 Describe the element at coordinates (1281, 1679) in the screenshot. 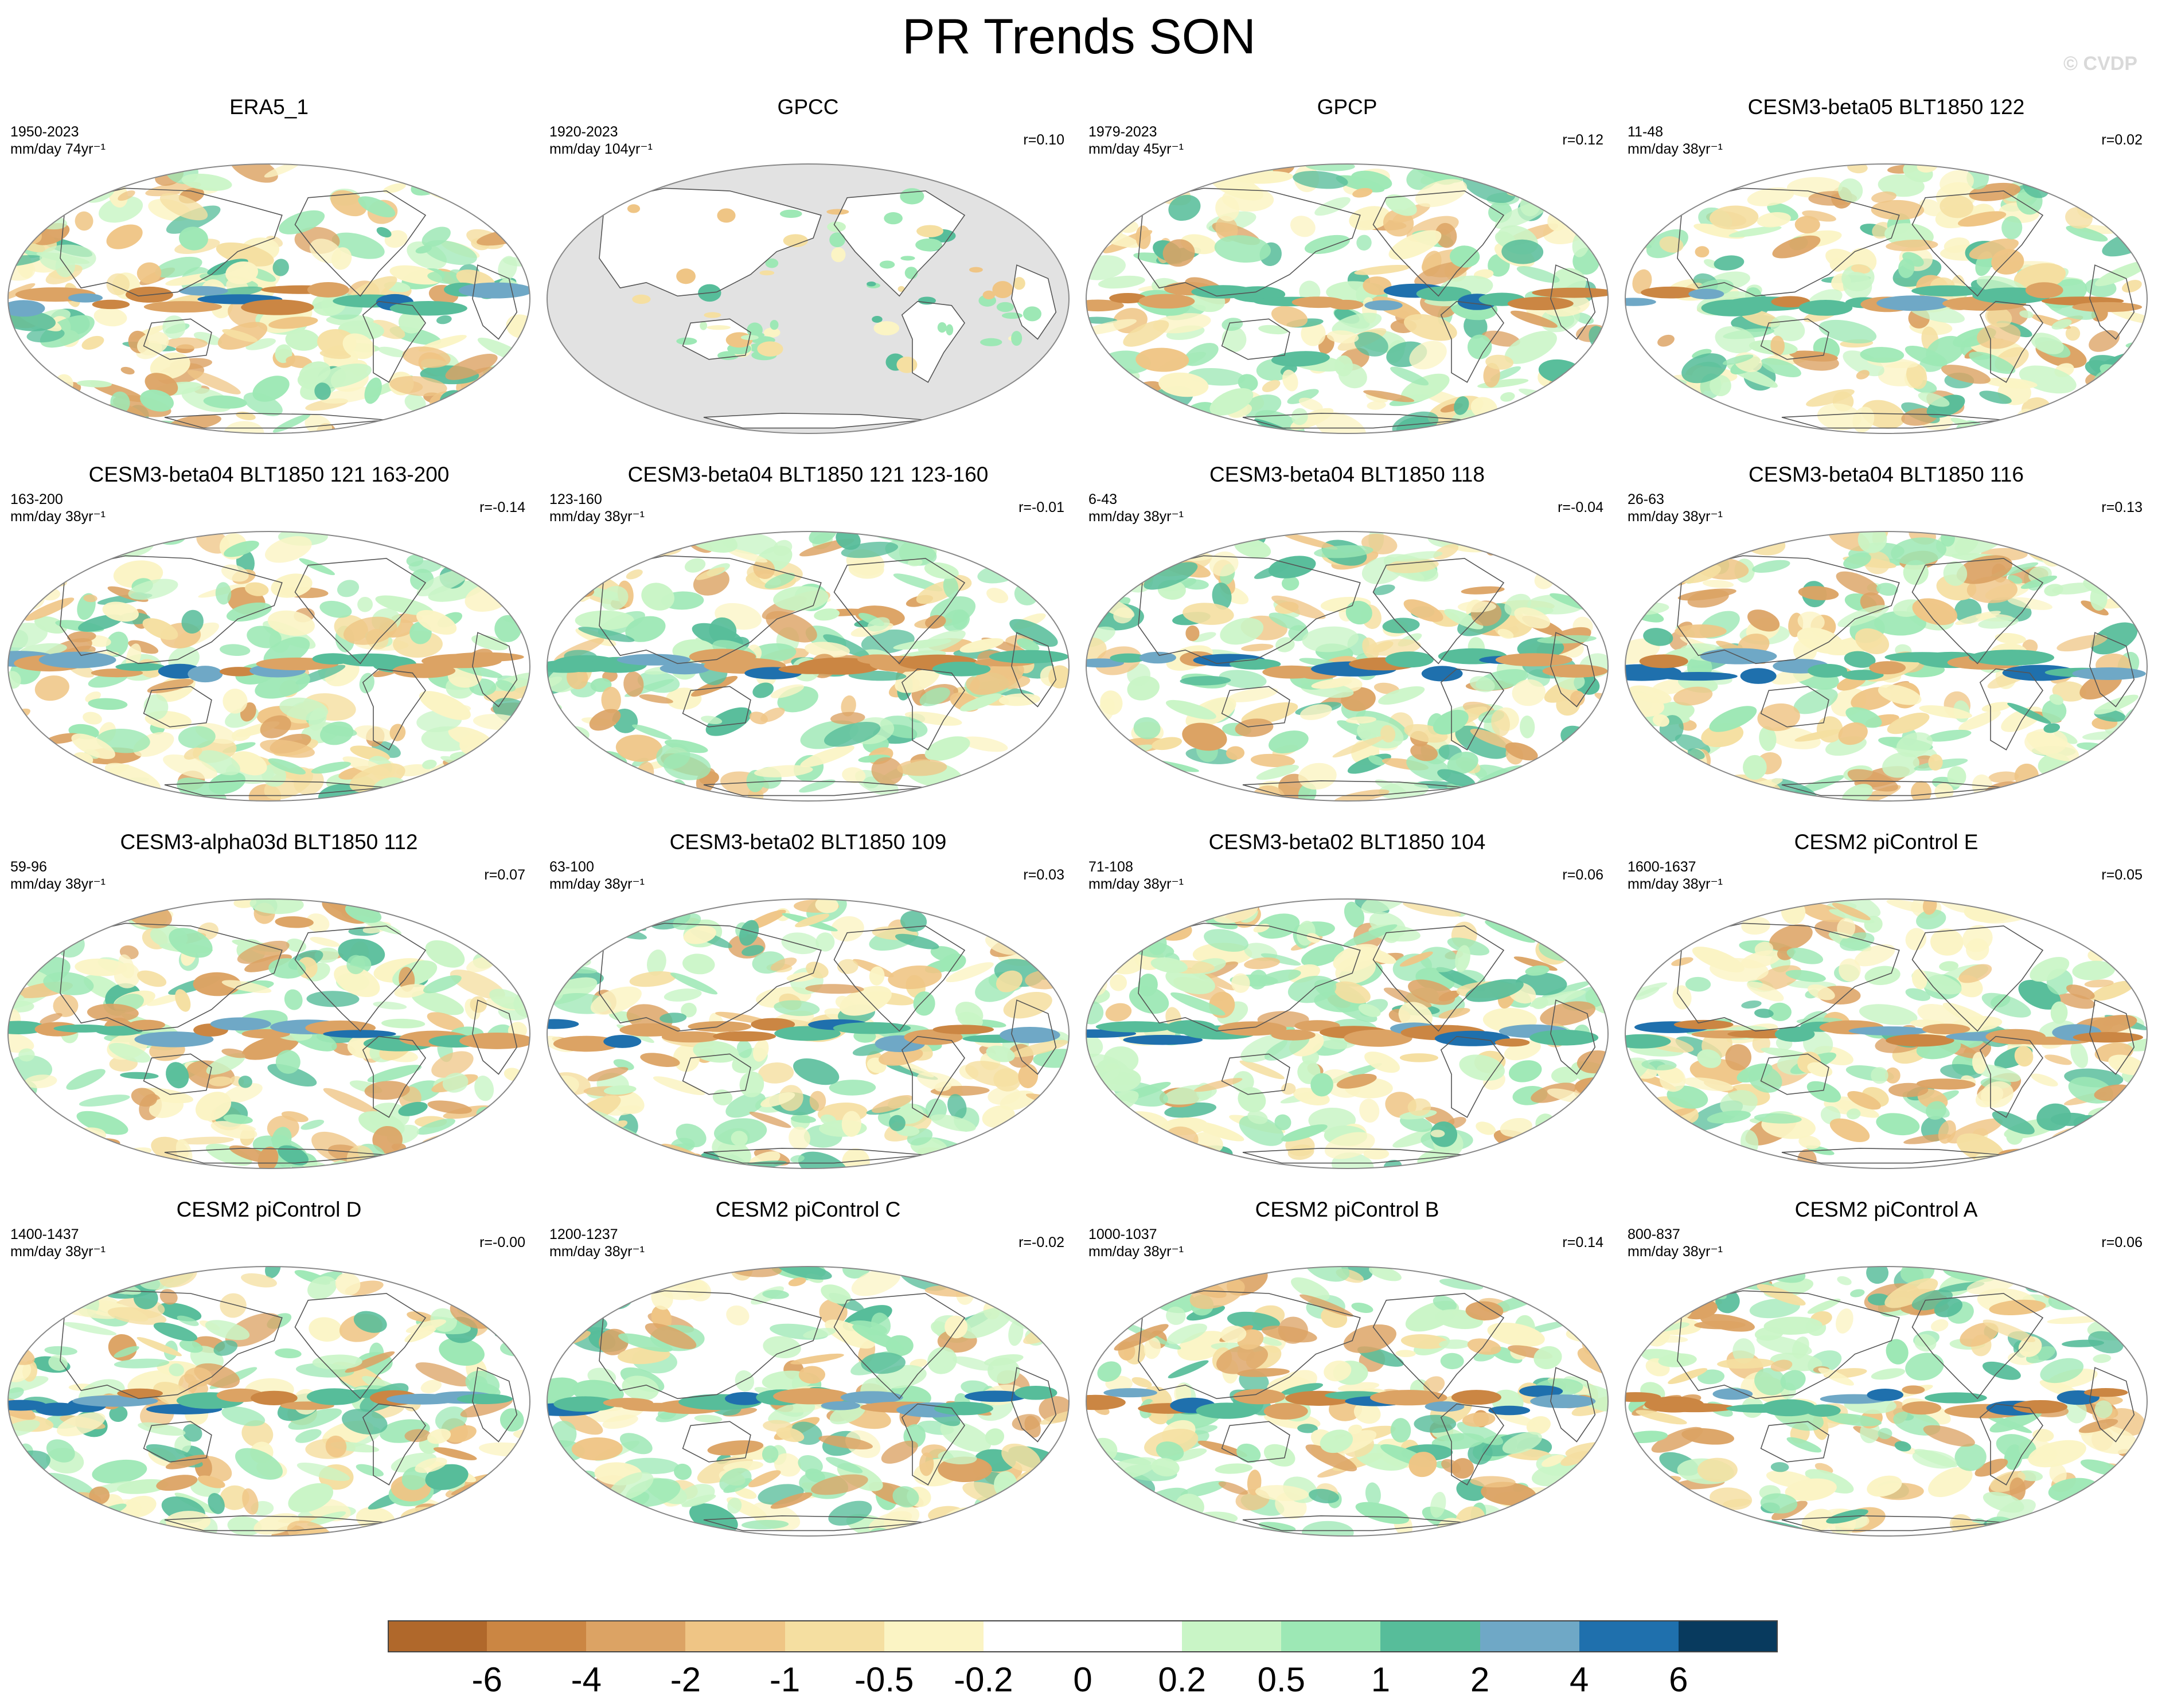

I see `colorbar-label: 0.5` at that location.